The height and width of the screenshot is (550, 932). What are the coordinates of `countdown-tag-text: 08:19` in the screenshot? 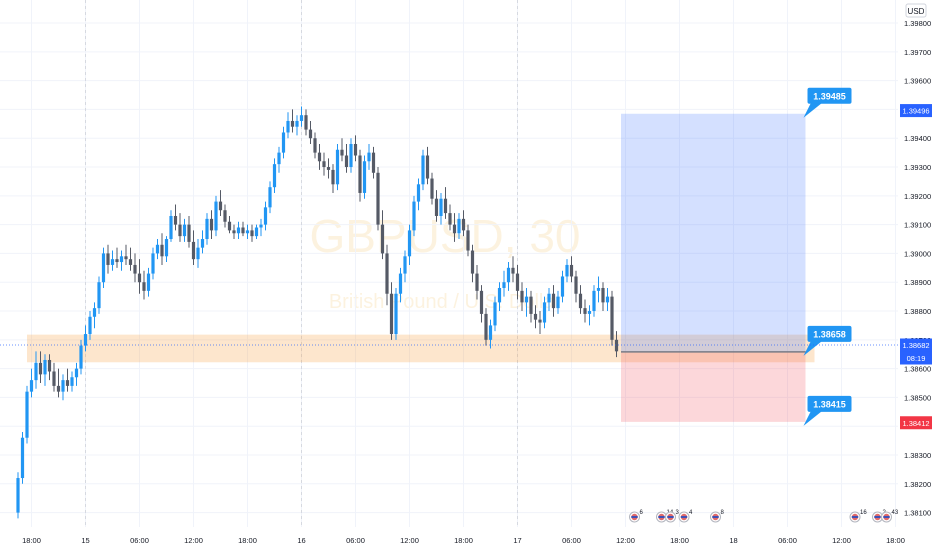 It's located at (916, 358).